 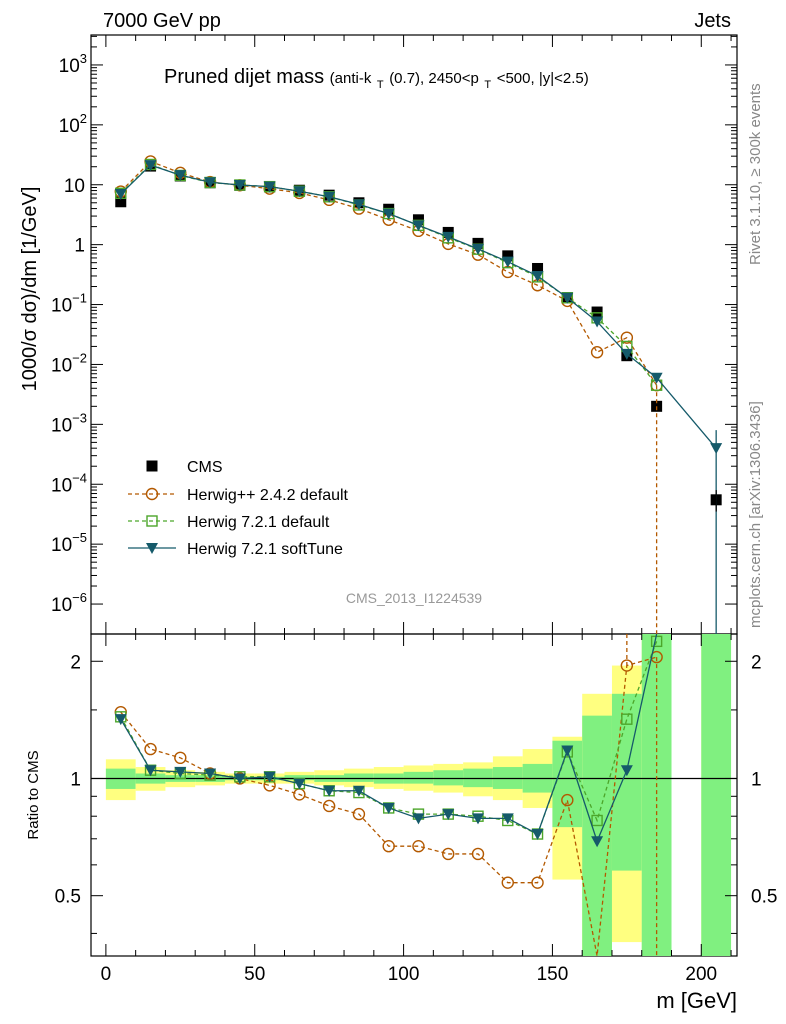 What do you see at coordinates (755, 174) in the screenshot?
I see `side-label-rivet: Rivet 3.1.10, ≥ 300k events` at bounding box center [755, 174].